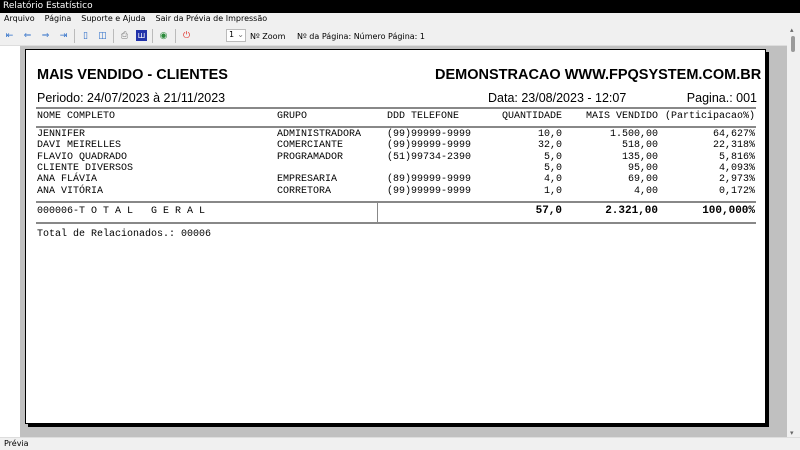 The width and height of the screenshot is (800, 450). What do you see at coordinates (45, 35) in the screenshot?
I see `next-page-icon: ⇒` at bounding box center [45, 35].